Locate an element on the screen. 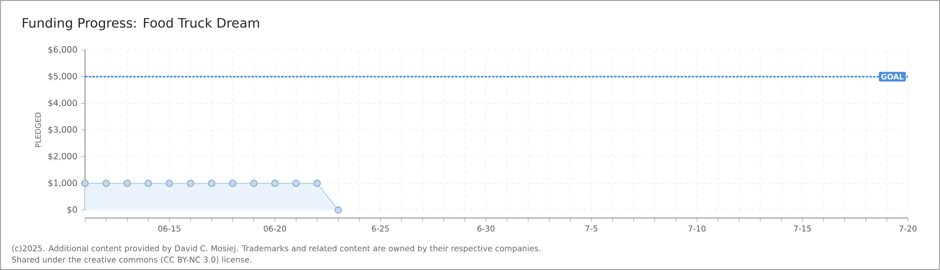 This screenshot has width=940, height=270. y-tick-label: $4,000 is located at coordinates (62, 103).